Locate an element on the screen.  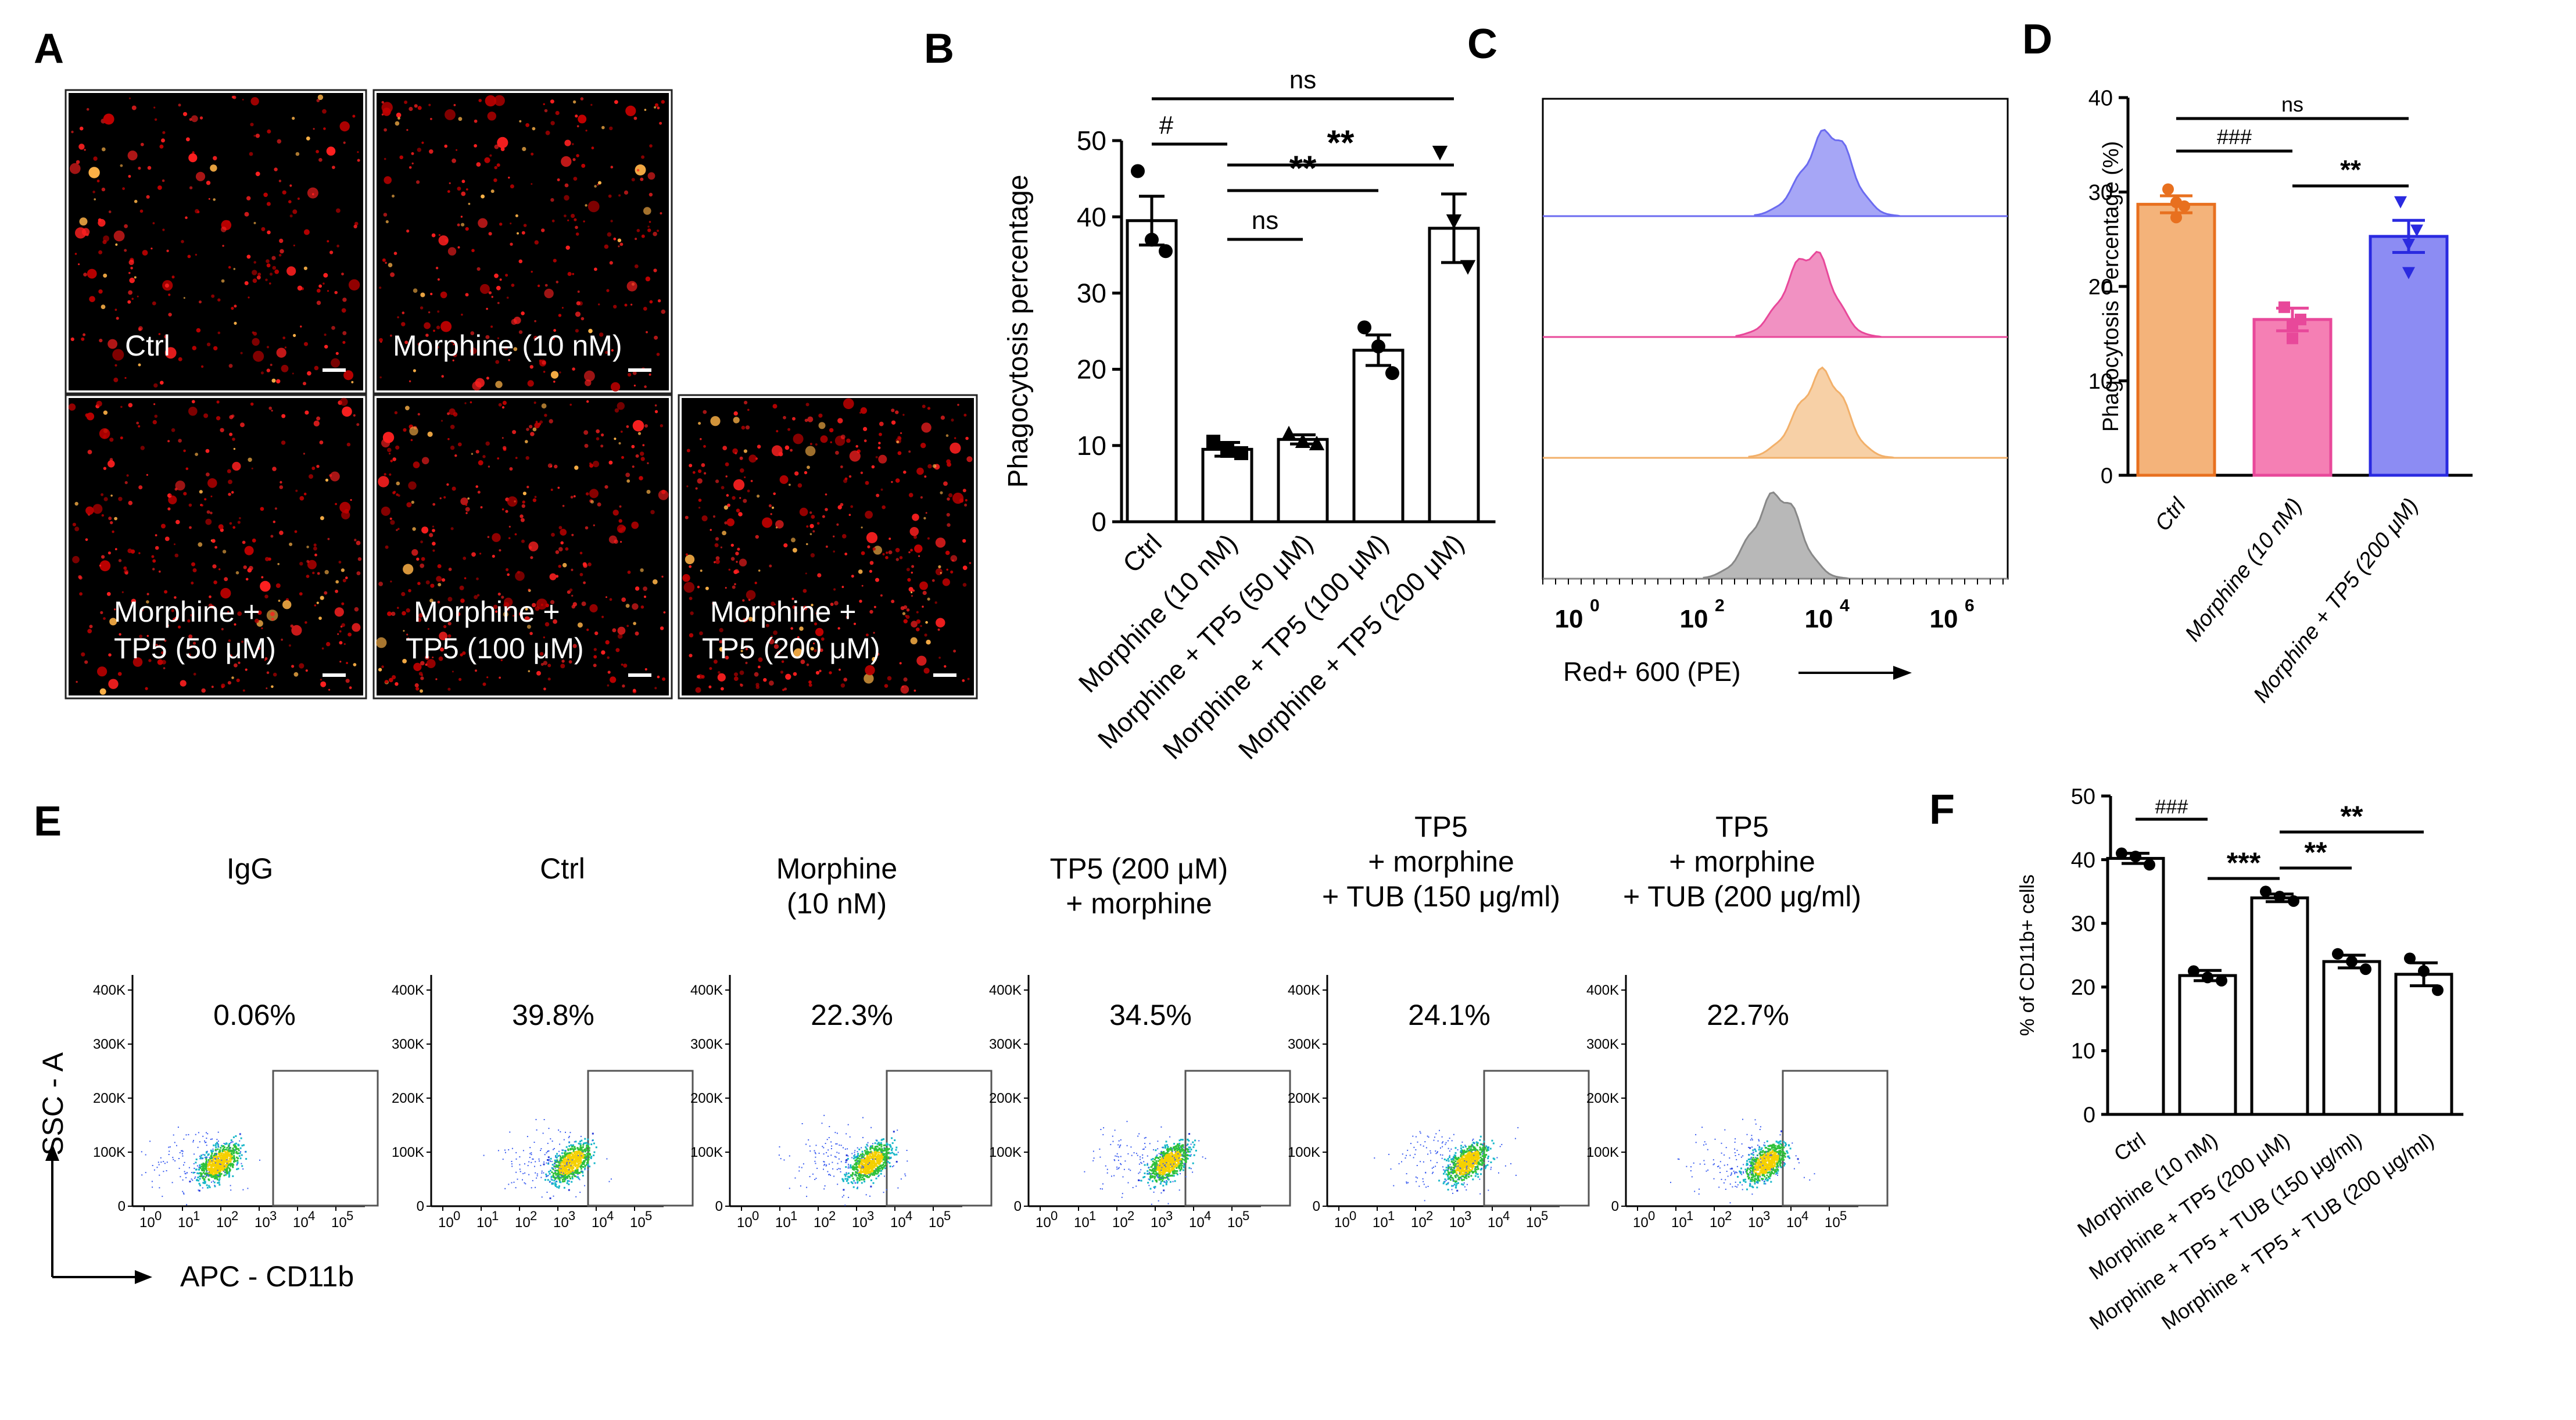
caption-tp5-100-line2: TP5 (100 μM) is located at coordinates (495, 648).